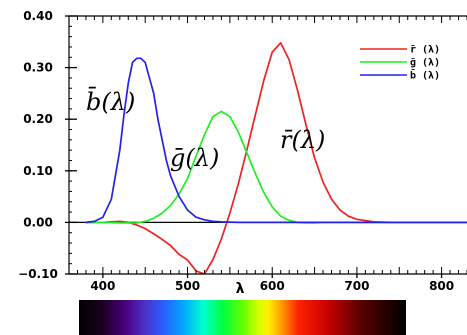 This screenshot has height=335, width=467. What do you see at coordinates (272, 286) in the screenshot?
I see `x-tick-label: 600` at bounding box center [272, 286].